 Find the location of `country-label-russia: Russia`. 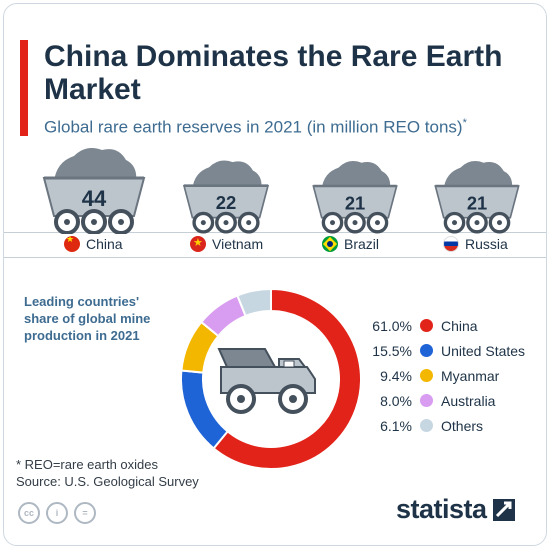

country-label-russia: Russia is located at coordinates (475, 244).